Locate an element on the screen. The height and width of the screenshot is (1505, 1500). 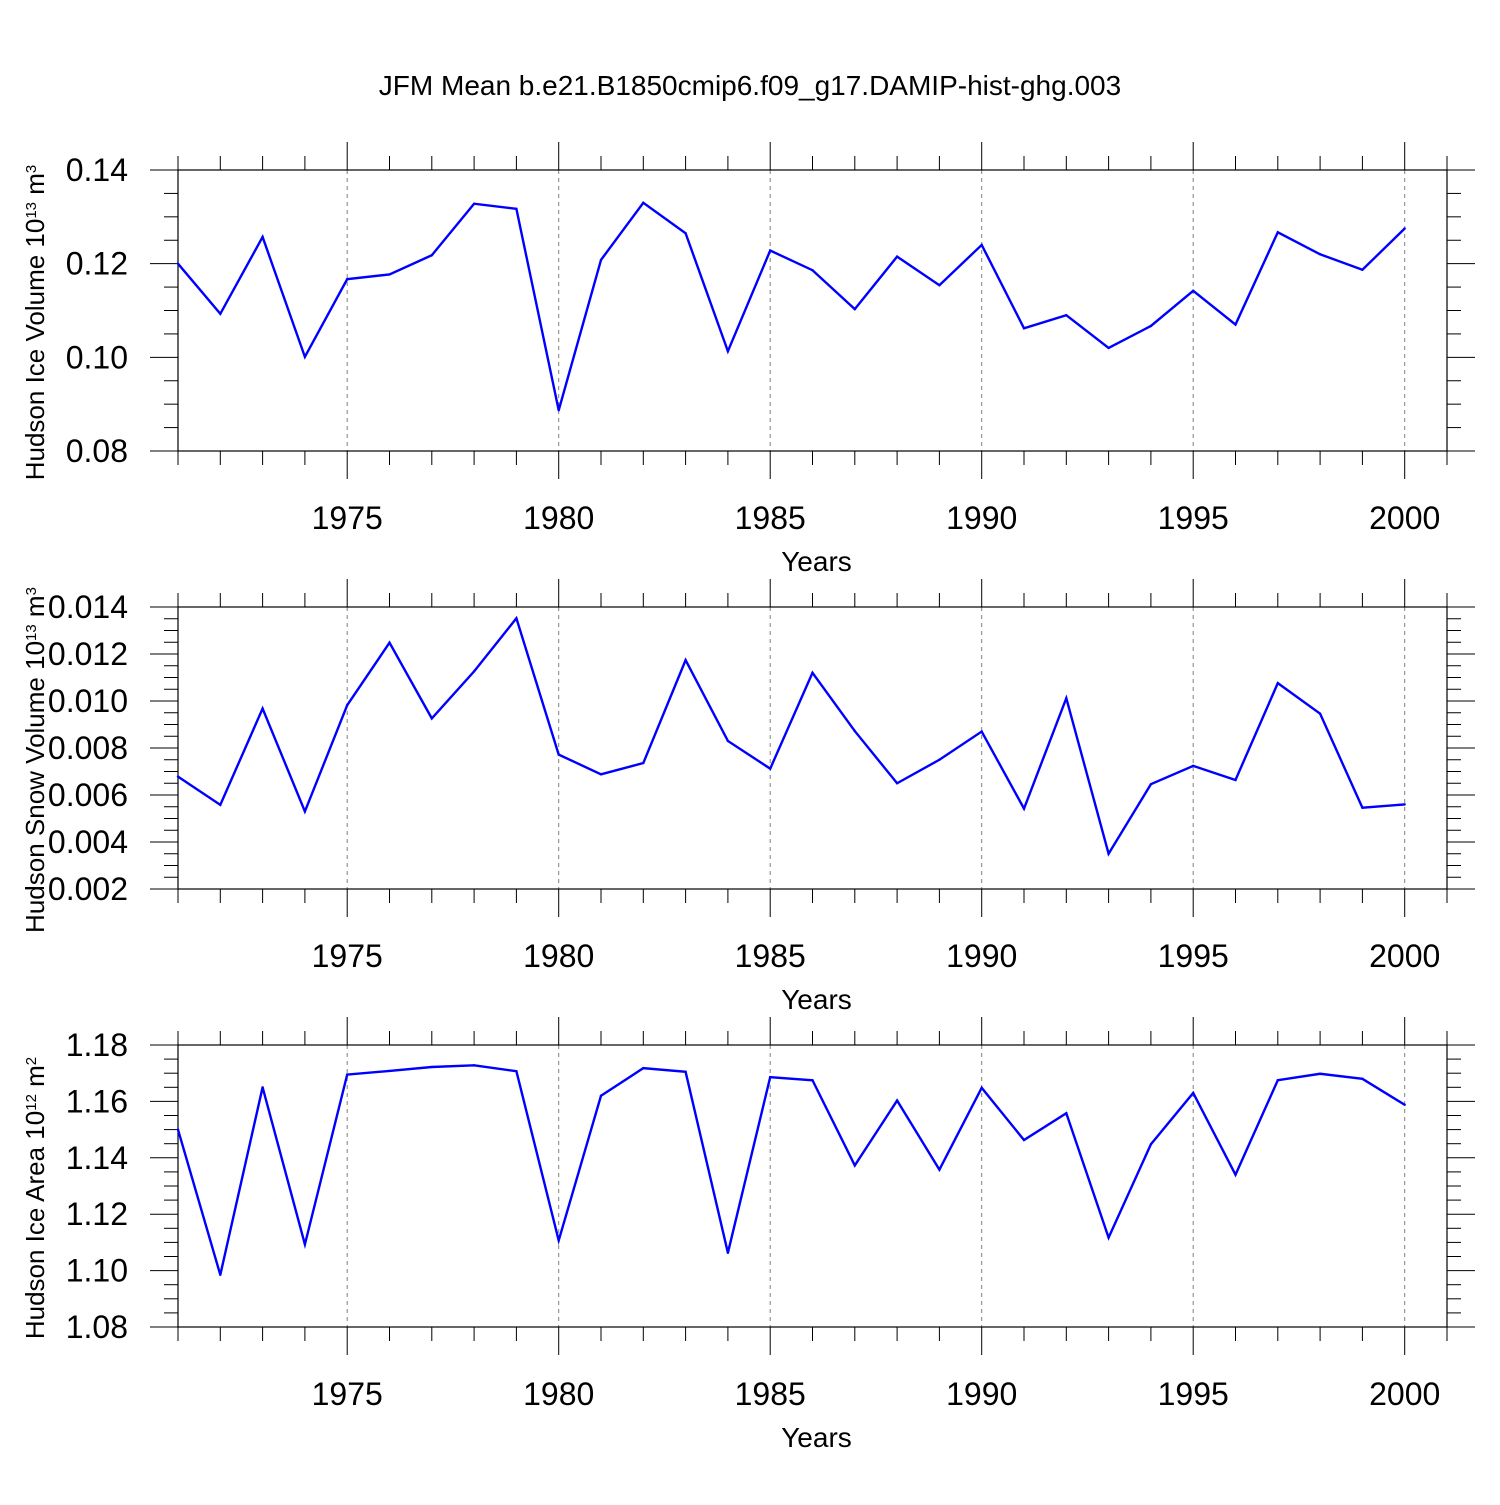
y-axis-label-superscript: 12 is located at coordinates (31, 1102).